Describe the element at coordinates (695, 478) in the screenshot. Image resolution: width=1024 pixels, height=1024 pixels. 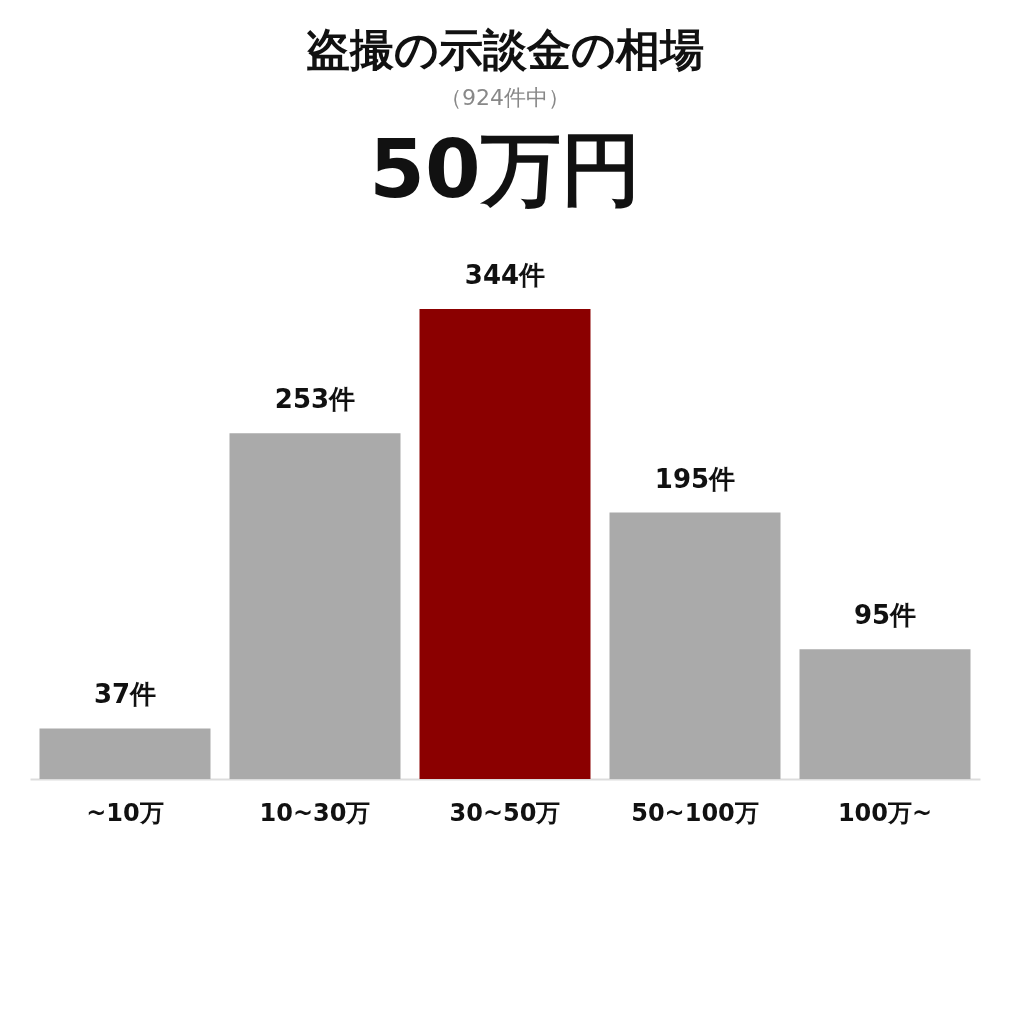
I see `data-label: 195件` at that location.